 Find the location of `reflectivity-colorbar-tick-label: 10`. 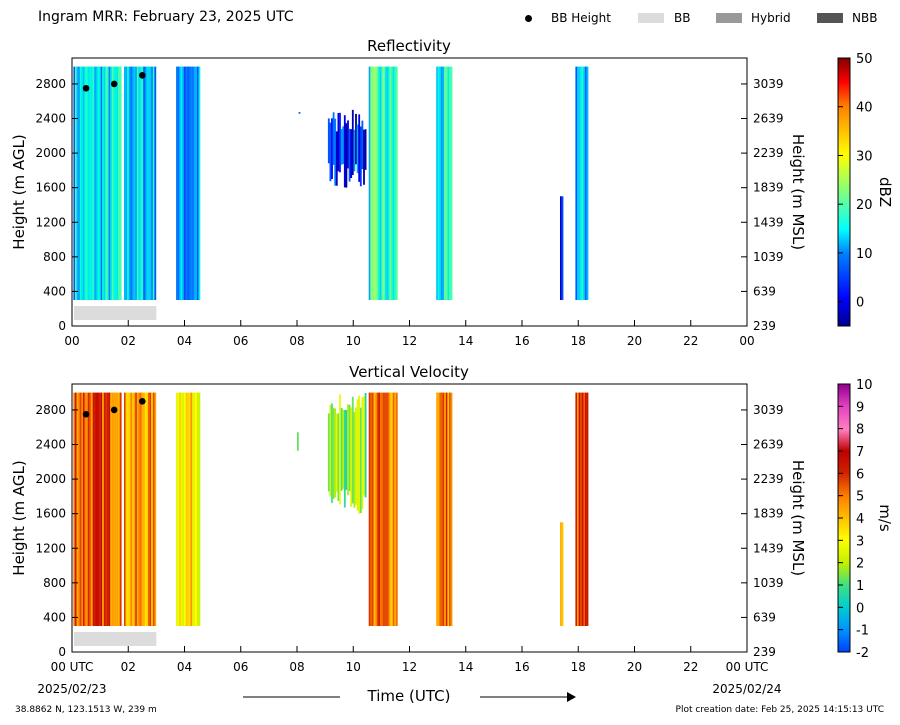

reflectivity-colorbar-tick-label: 10 is located at coordinates (864, 254).